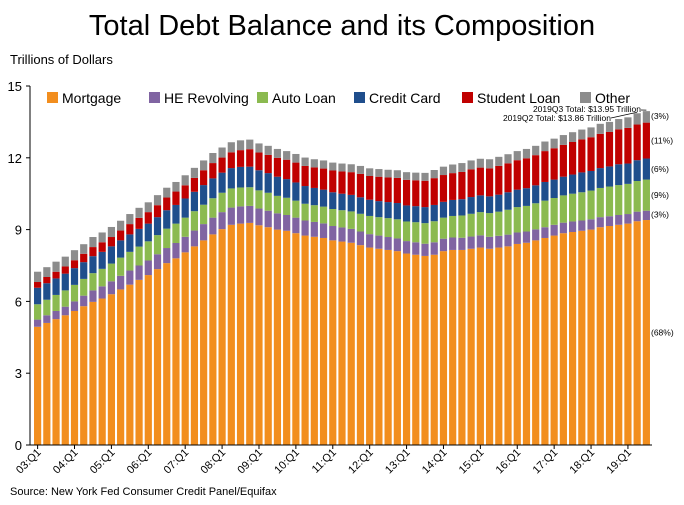 Image resolution: width=684 pixels, height=505 pixels. I want to click on chart-title: Total Debt Balance and its Composition, so click(342, 26).